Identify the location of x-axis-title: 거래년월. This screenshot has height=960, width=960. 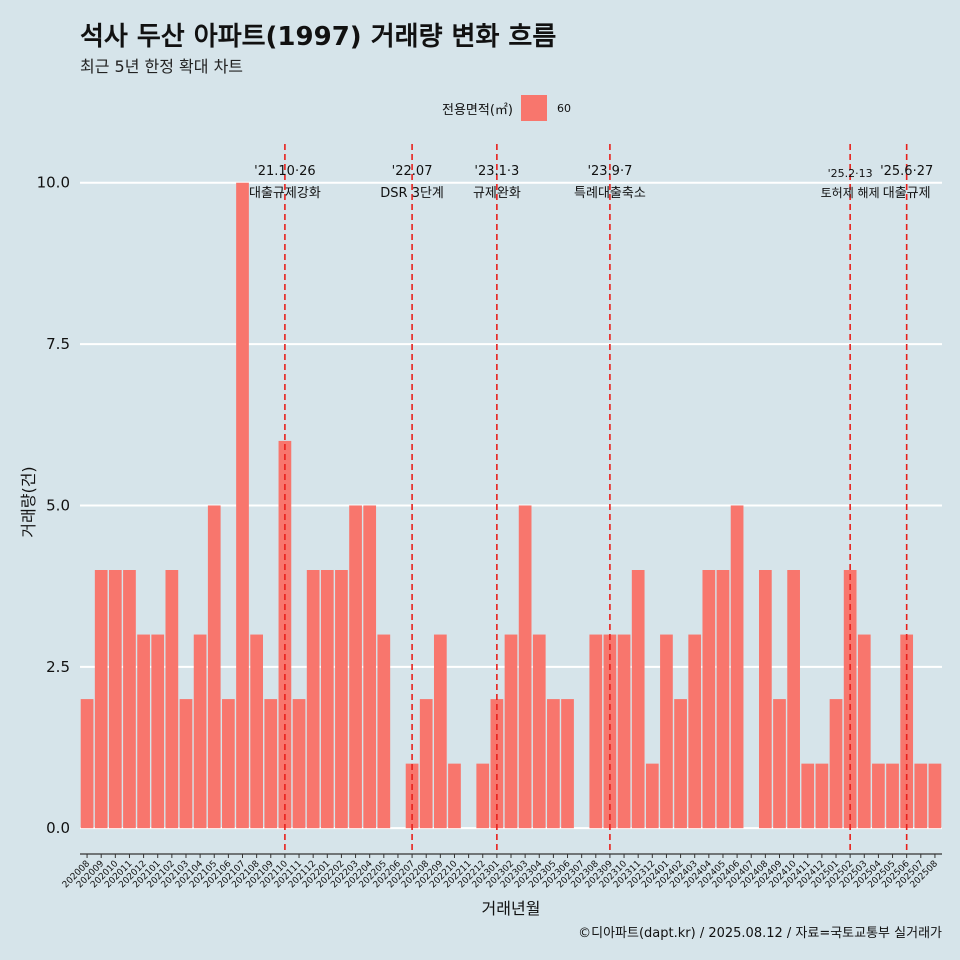
(511, 908).